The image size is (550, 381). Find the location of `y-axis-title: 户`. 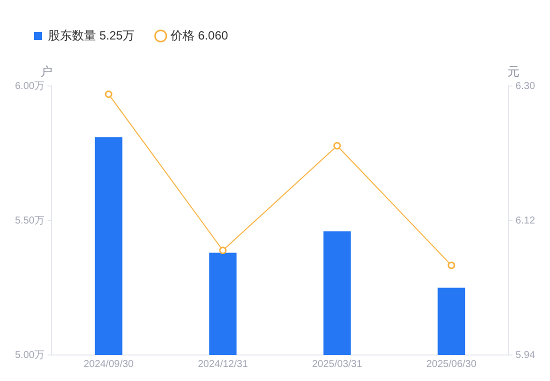

y-axis-title: 户 is located at coordinates (46, 71).